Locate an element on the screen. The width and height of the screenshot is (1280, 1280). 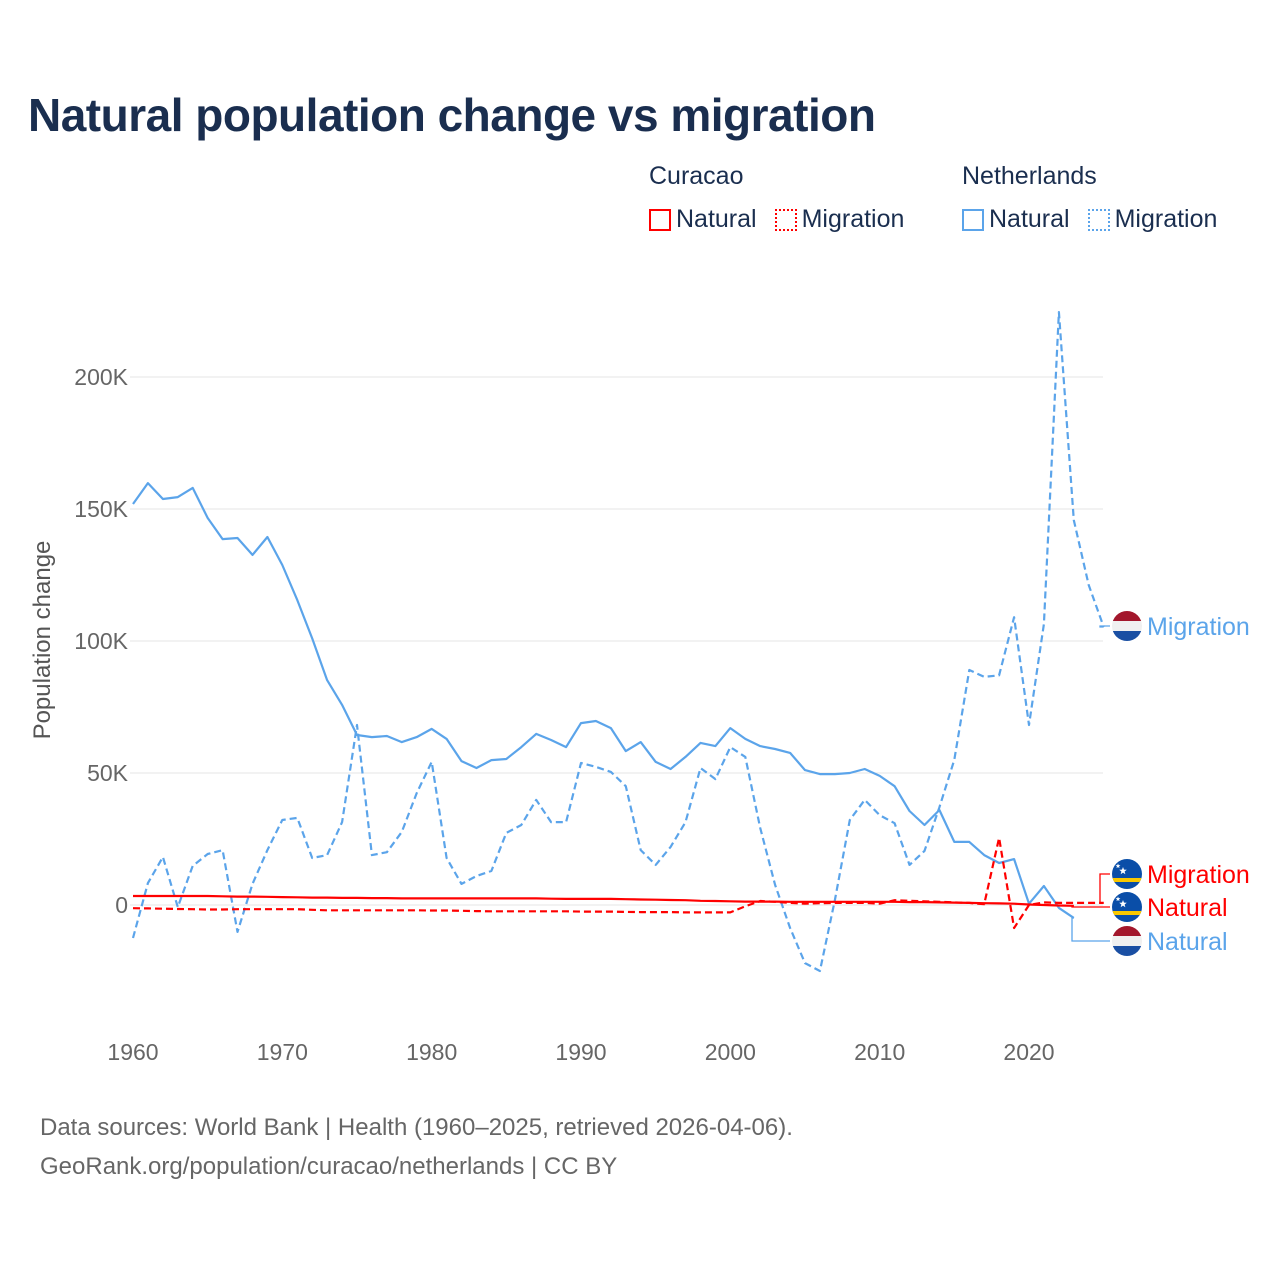
legend-item-curacao-migration: Migration is located at coordinates (839, 219).